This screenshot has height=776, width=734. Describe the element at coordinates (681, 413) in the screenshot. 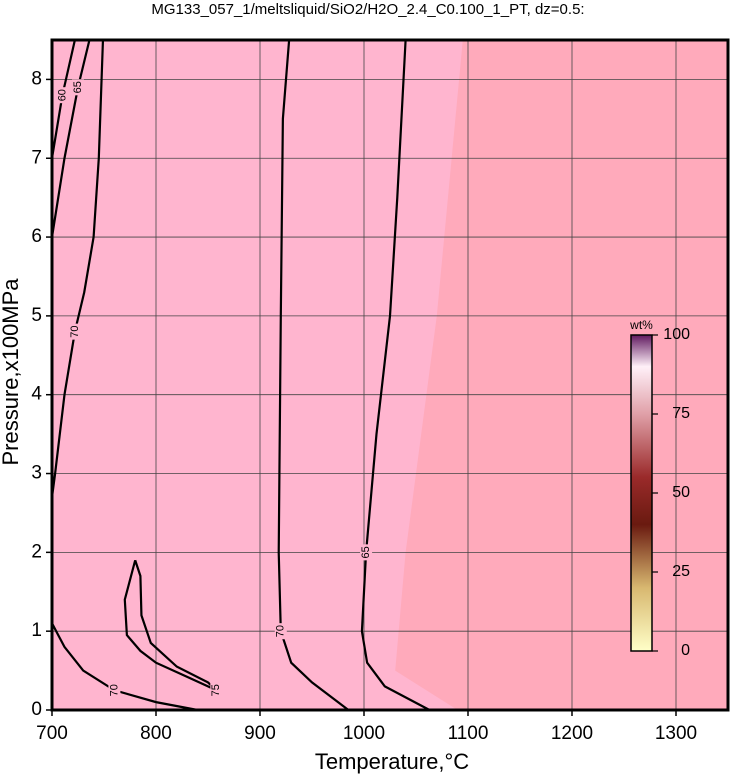

I see `colorbar-tick-label: 75` at that location.